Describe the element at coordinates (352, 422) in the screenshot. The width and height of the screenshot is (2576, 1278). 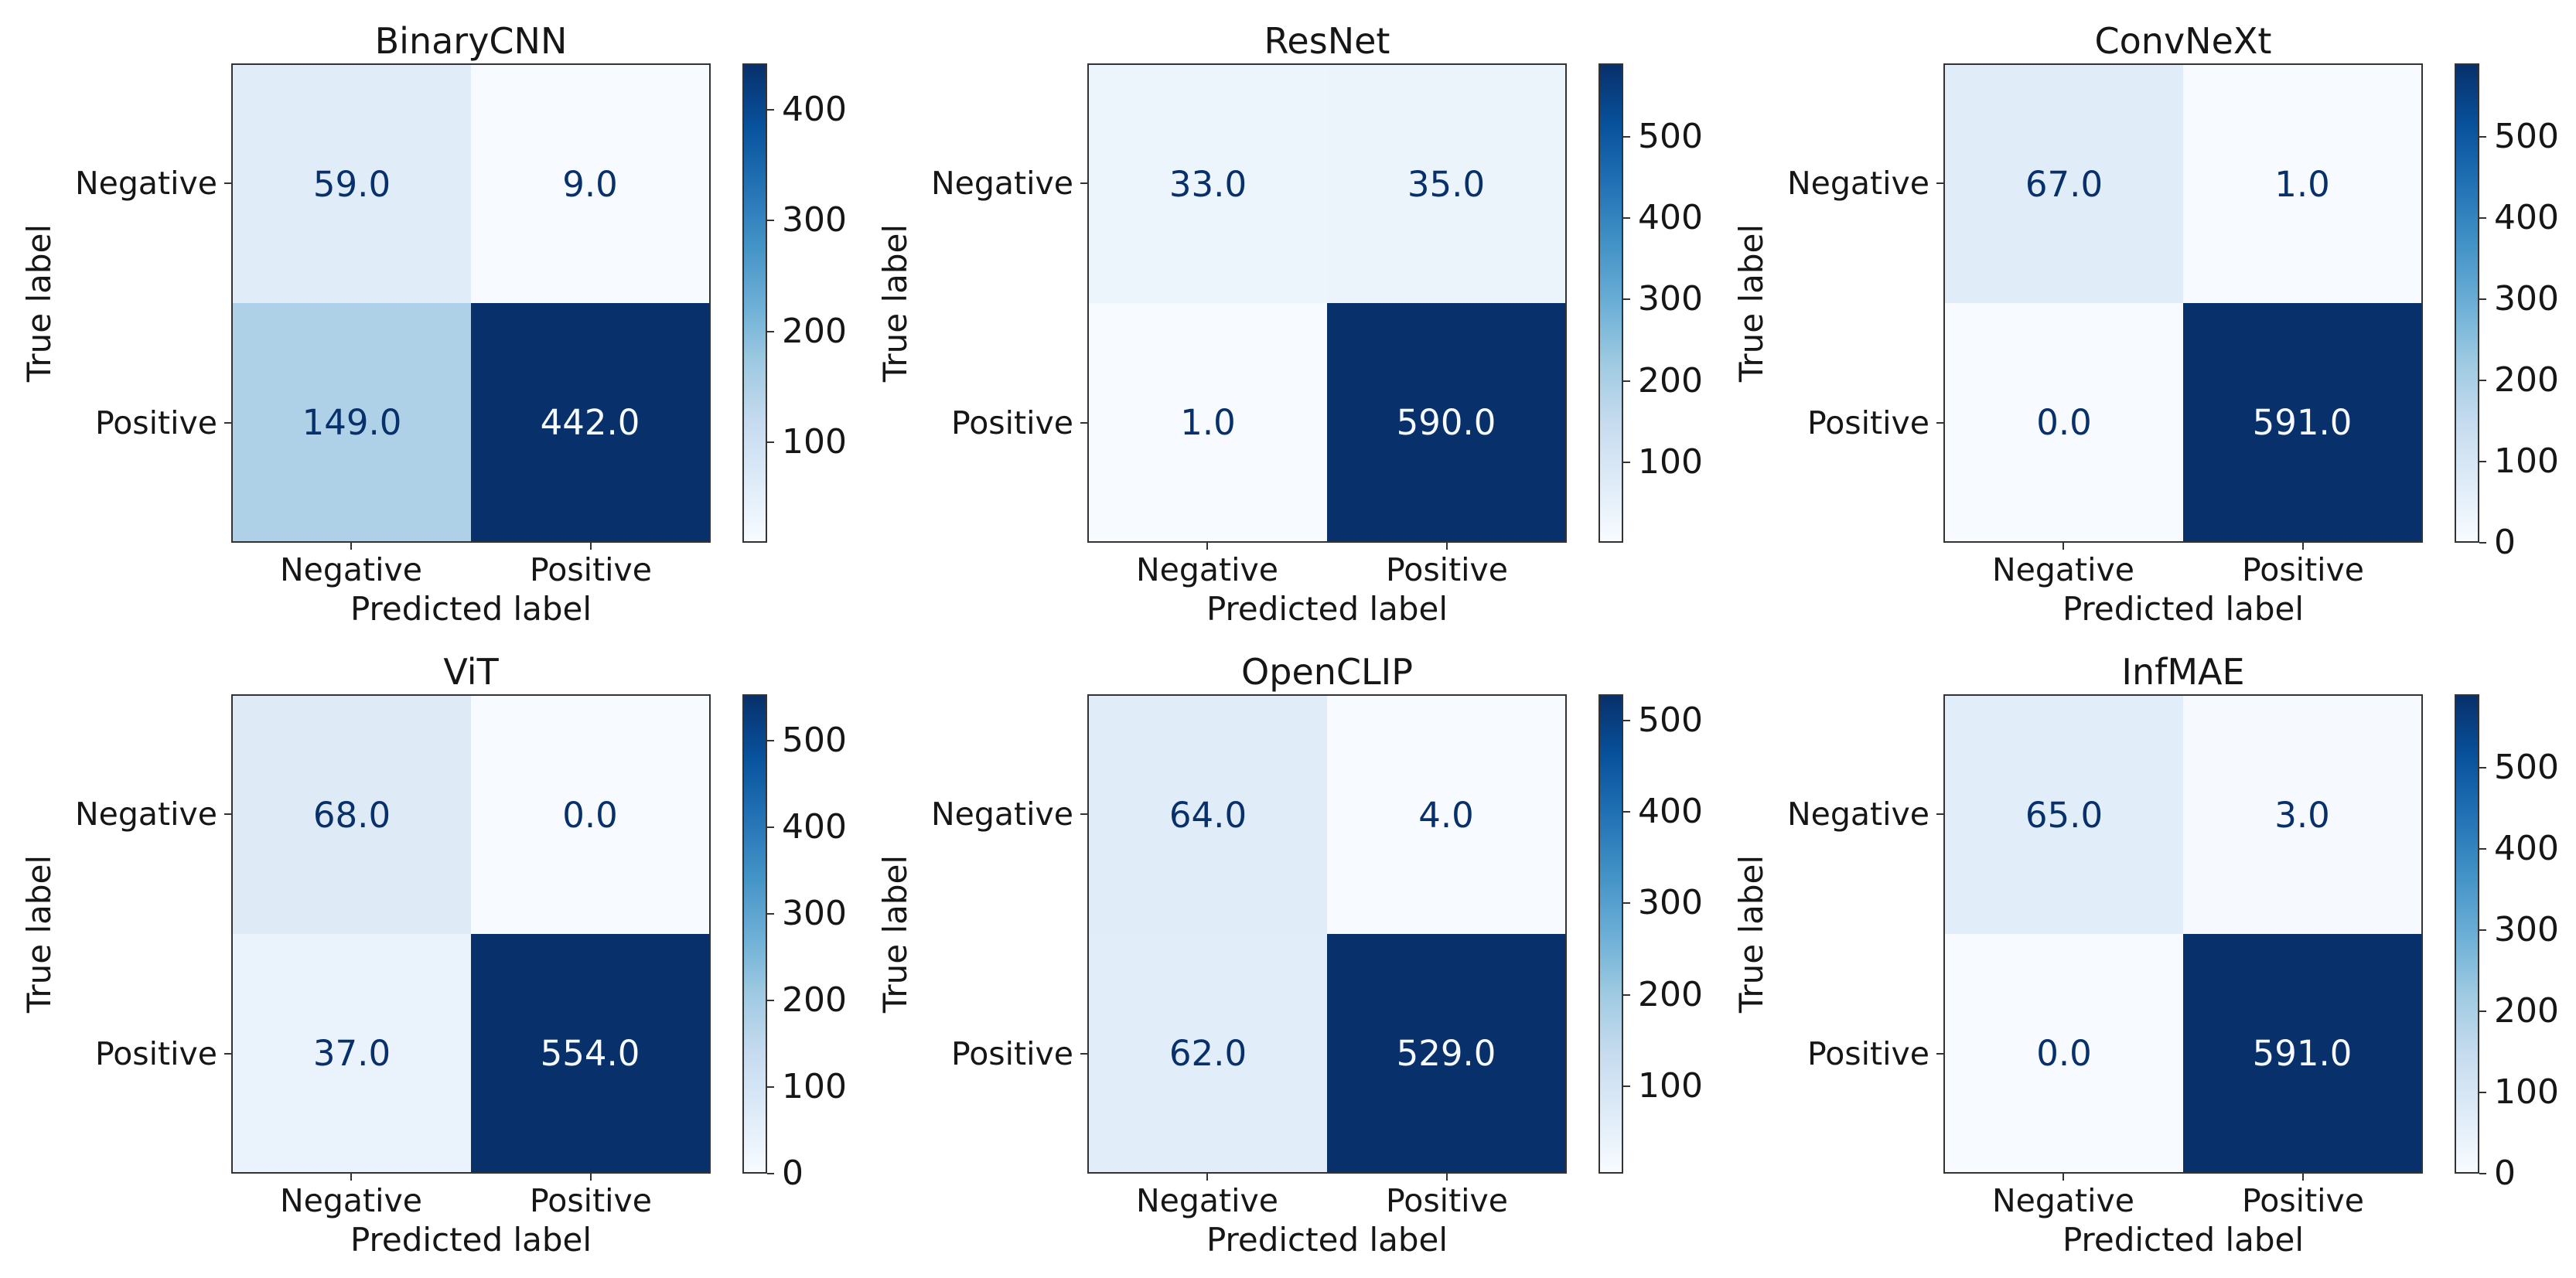
I see `matrix-cell-r1c0: 149.0` at that location.